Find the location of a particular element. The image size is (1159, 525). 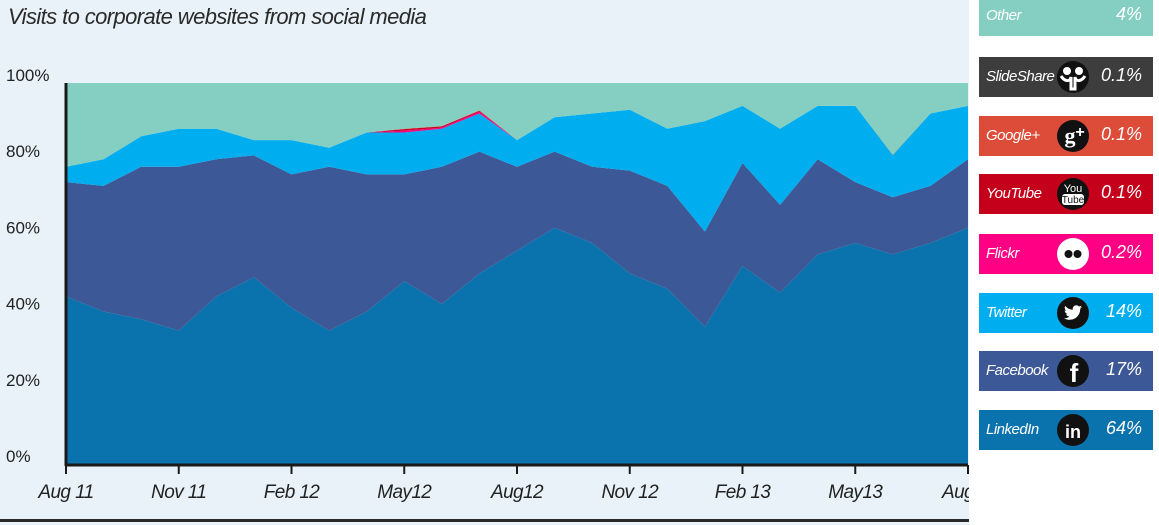

y-tick-label: 0% is located at coordinates (18, 456).